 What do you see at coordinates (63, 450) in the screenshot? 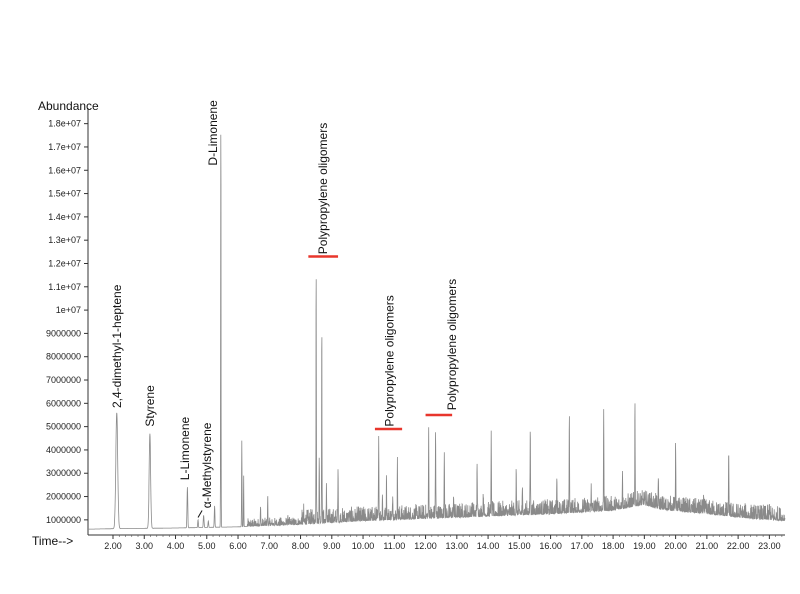
I see `y-tick-label: 4000000` at bounding box center [63, 450].